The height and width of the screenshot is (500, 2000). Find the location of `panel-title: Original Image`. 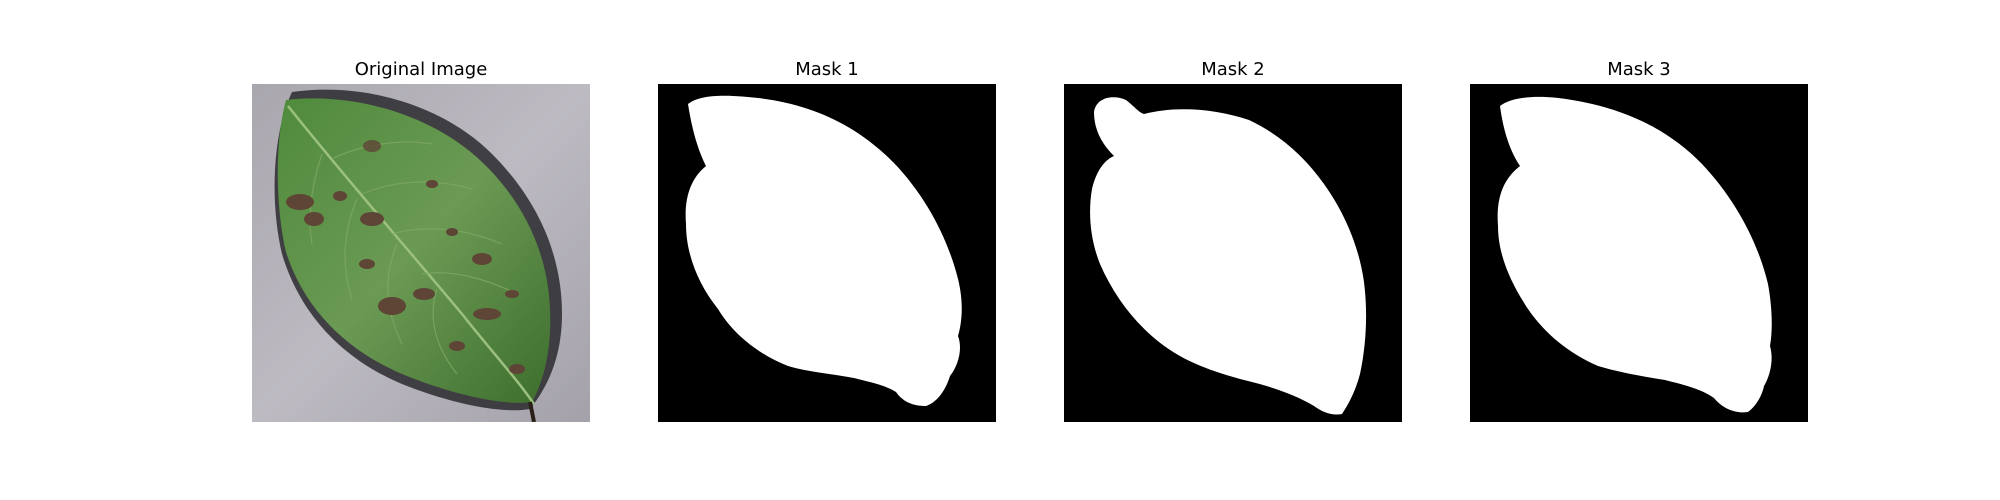

panel-title: Original Image is located at coordinates (421, 69).